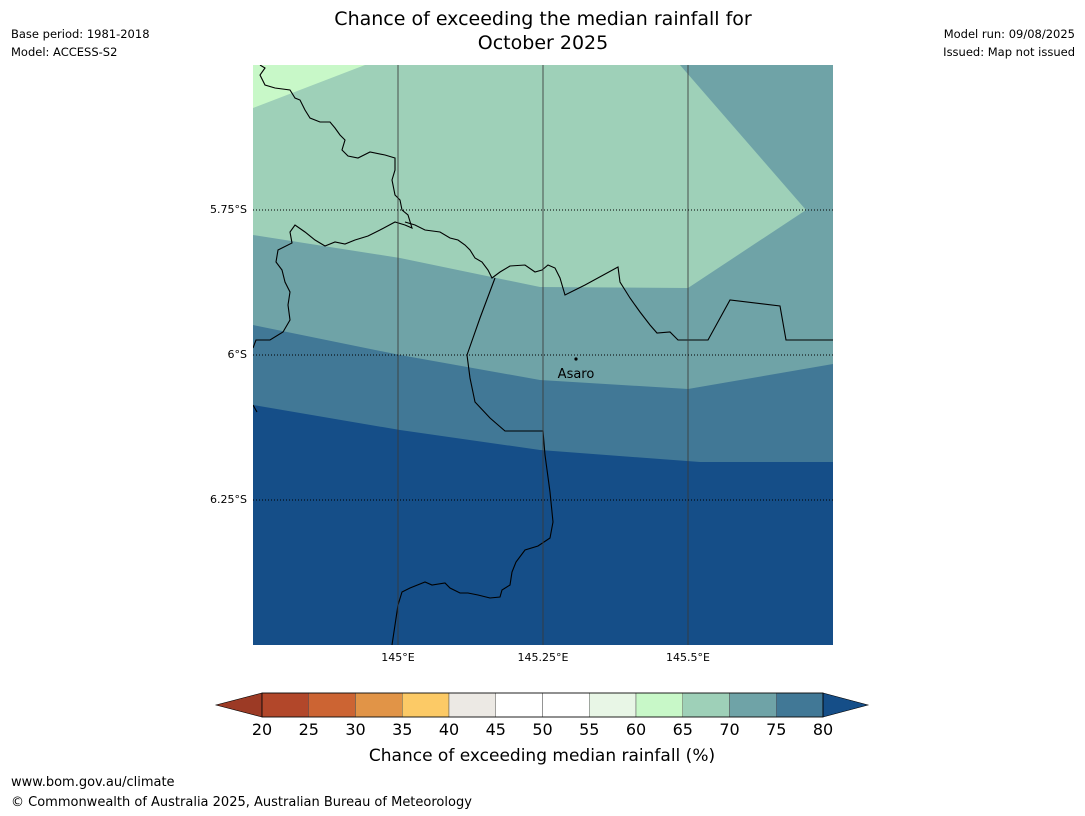 This screenshot has height=816, width=1085. Describe the element at coordinates (80, 43) in the screenshot. I see `meta-left: Base period: 1981-2018 Model: ACCESS-S2` at that location.